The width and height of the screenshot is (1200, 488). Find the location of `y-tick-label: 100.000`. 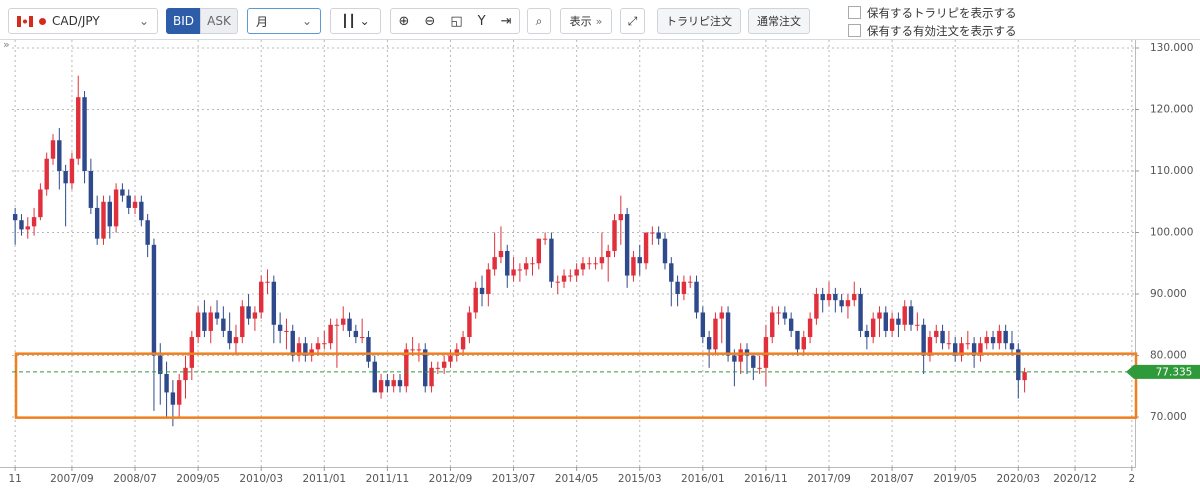

y-tick-label: 100.000 is located at coordinates (1171, 233).